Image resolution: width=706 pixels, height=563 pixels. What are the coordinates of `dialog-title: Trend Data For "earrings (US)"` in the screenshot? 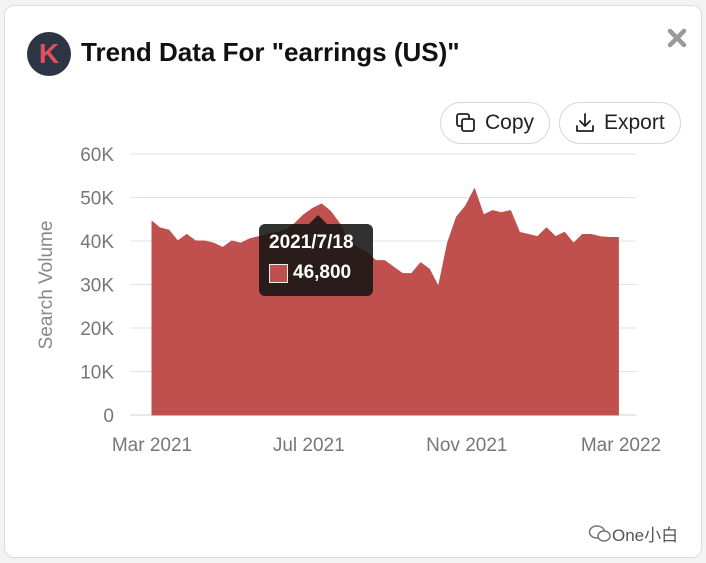 It's located at (270, 52).